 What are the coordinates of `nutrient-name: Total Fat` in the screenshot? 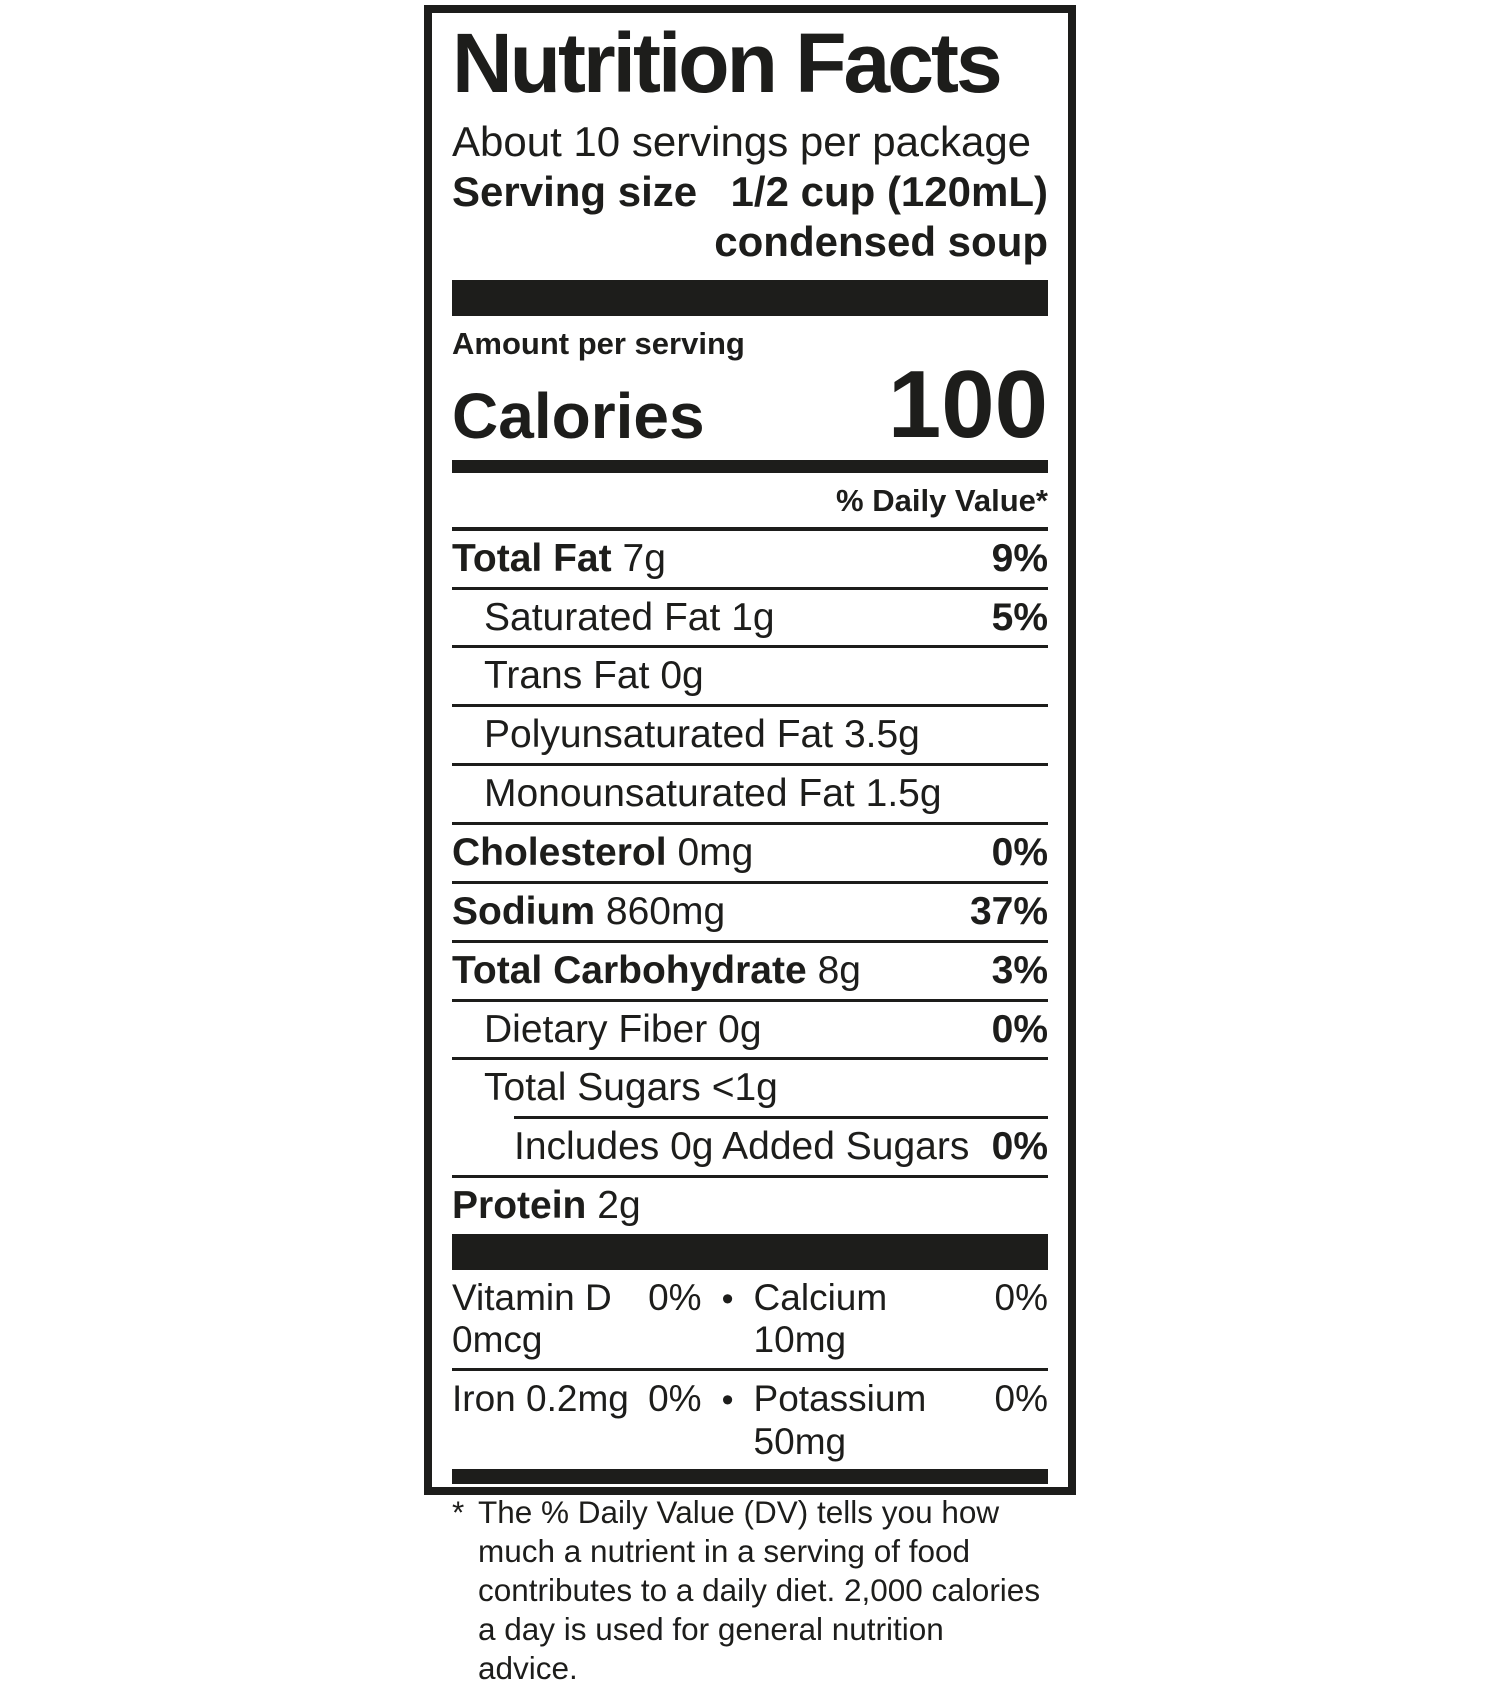 It's located at (532, 558).